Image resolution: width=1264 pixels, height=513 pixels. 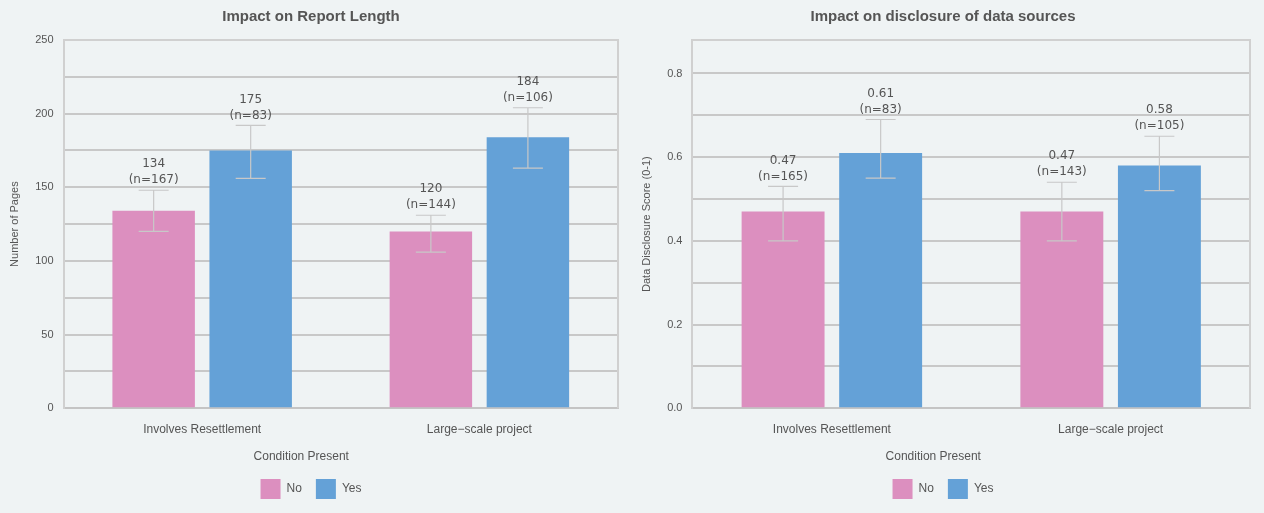 What do you see at coordinates (153, 171) in the screenshot?
I see `data-label: 134 (n=167)` at bounding box center [153, 171].